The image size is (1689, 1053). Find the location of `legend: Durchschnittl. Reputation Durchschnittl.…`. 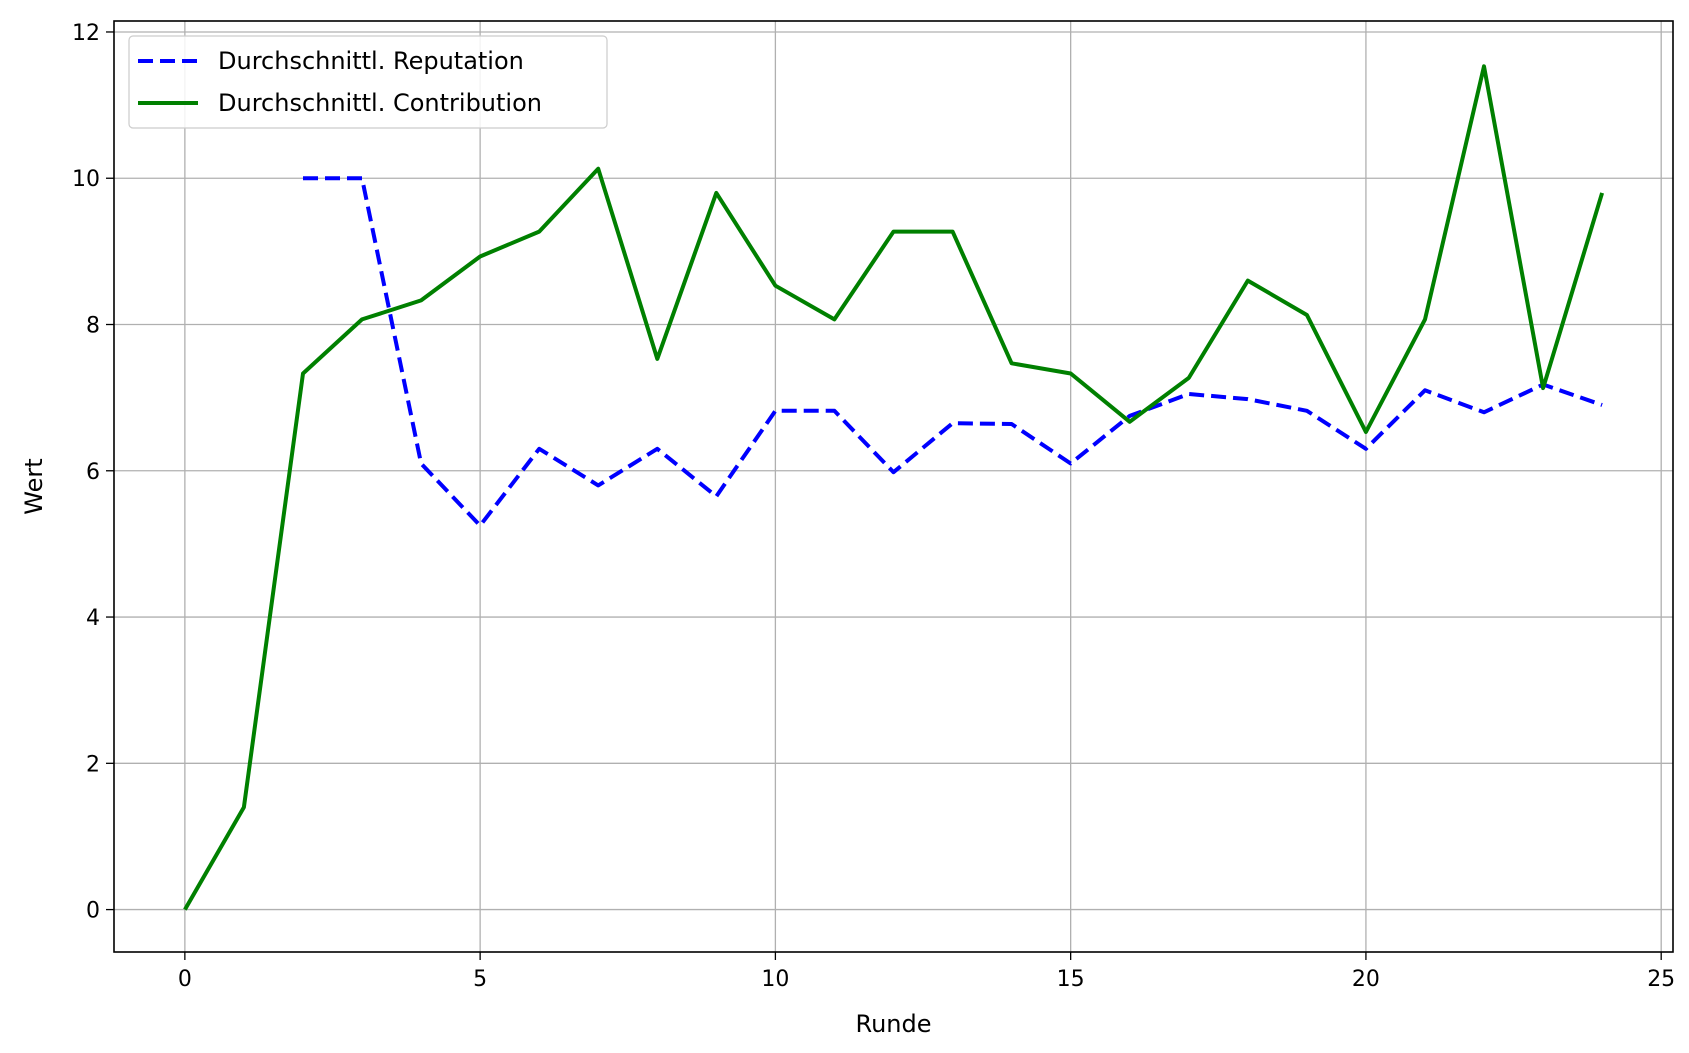

legend: Durchschnittl. Reputation Durchschnittl.… is located at coordinates (368, 82).